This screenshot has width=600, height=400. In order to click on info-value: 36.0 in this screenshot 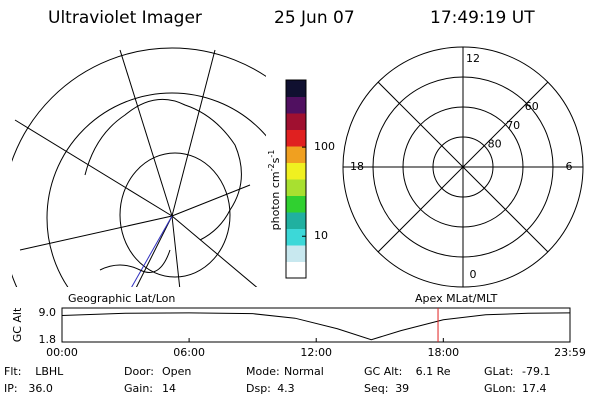, I will do `click(40, 388)`.